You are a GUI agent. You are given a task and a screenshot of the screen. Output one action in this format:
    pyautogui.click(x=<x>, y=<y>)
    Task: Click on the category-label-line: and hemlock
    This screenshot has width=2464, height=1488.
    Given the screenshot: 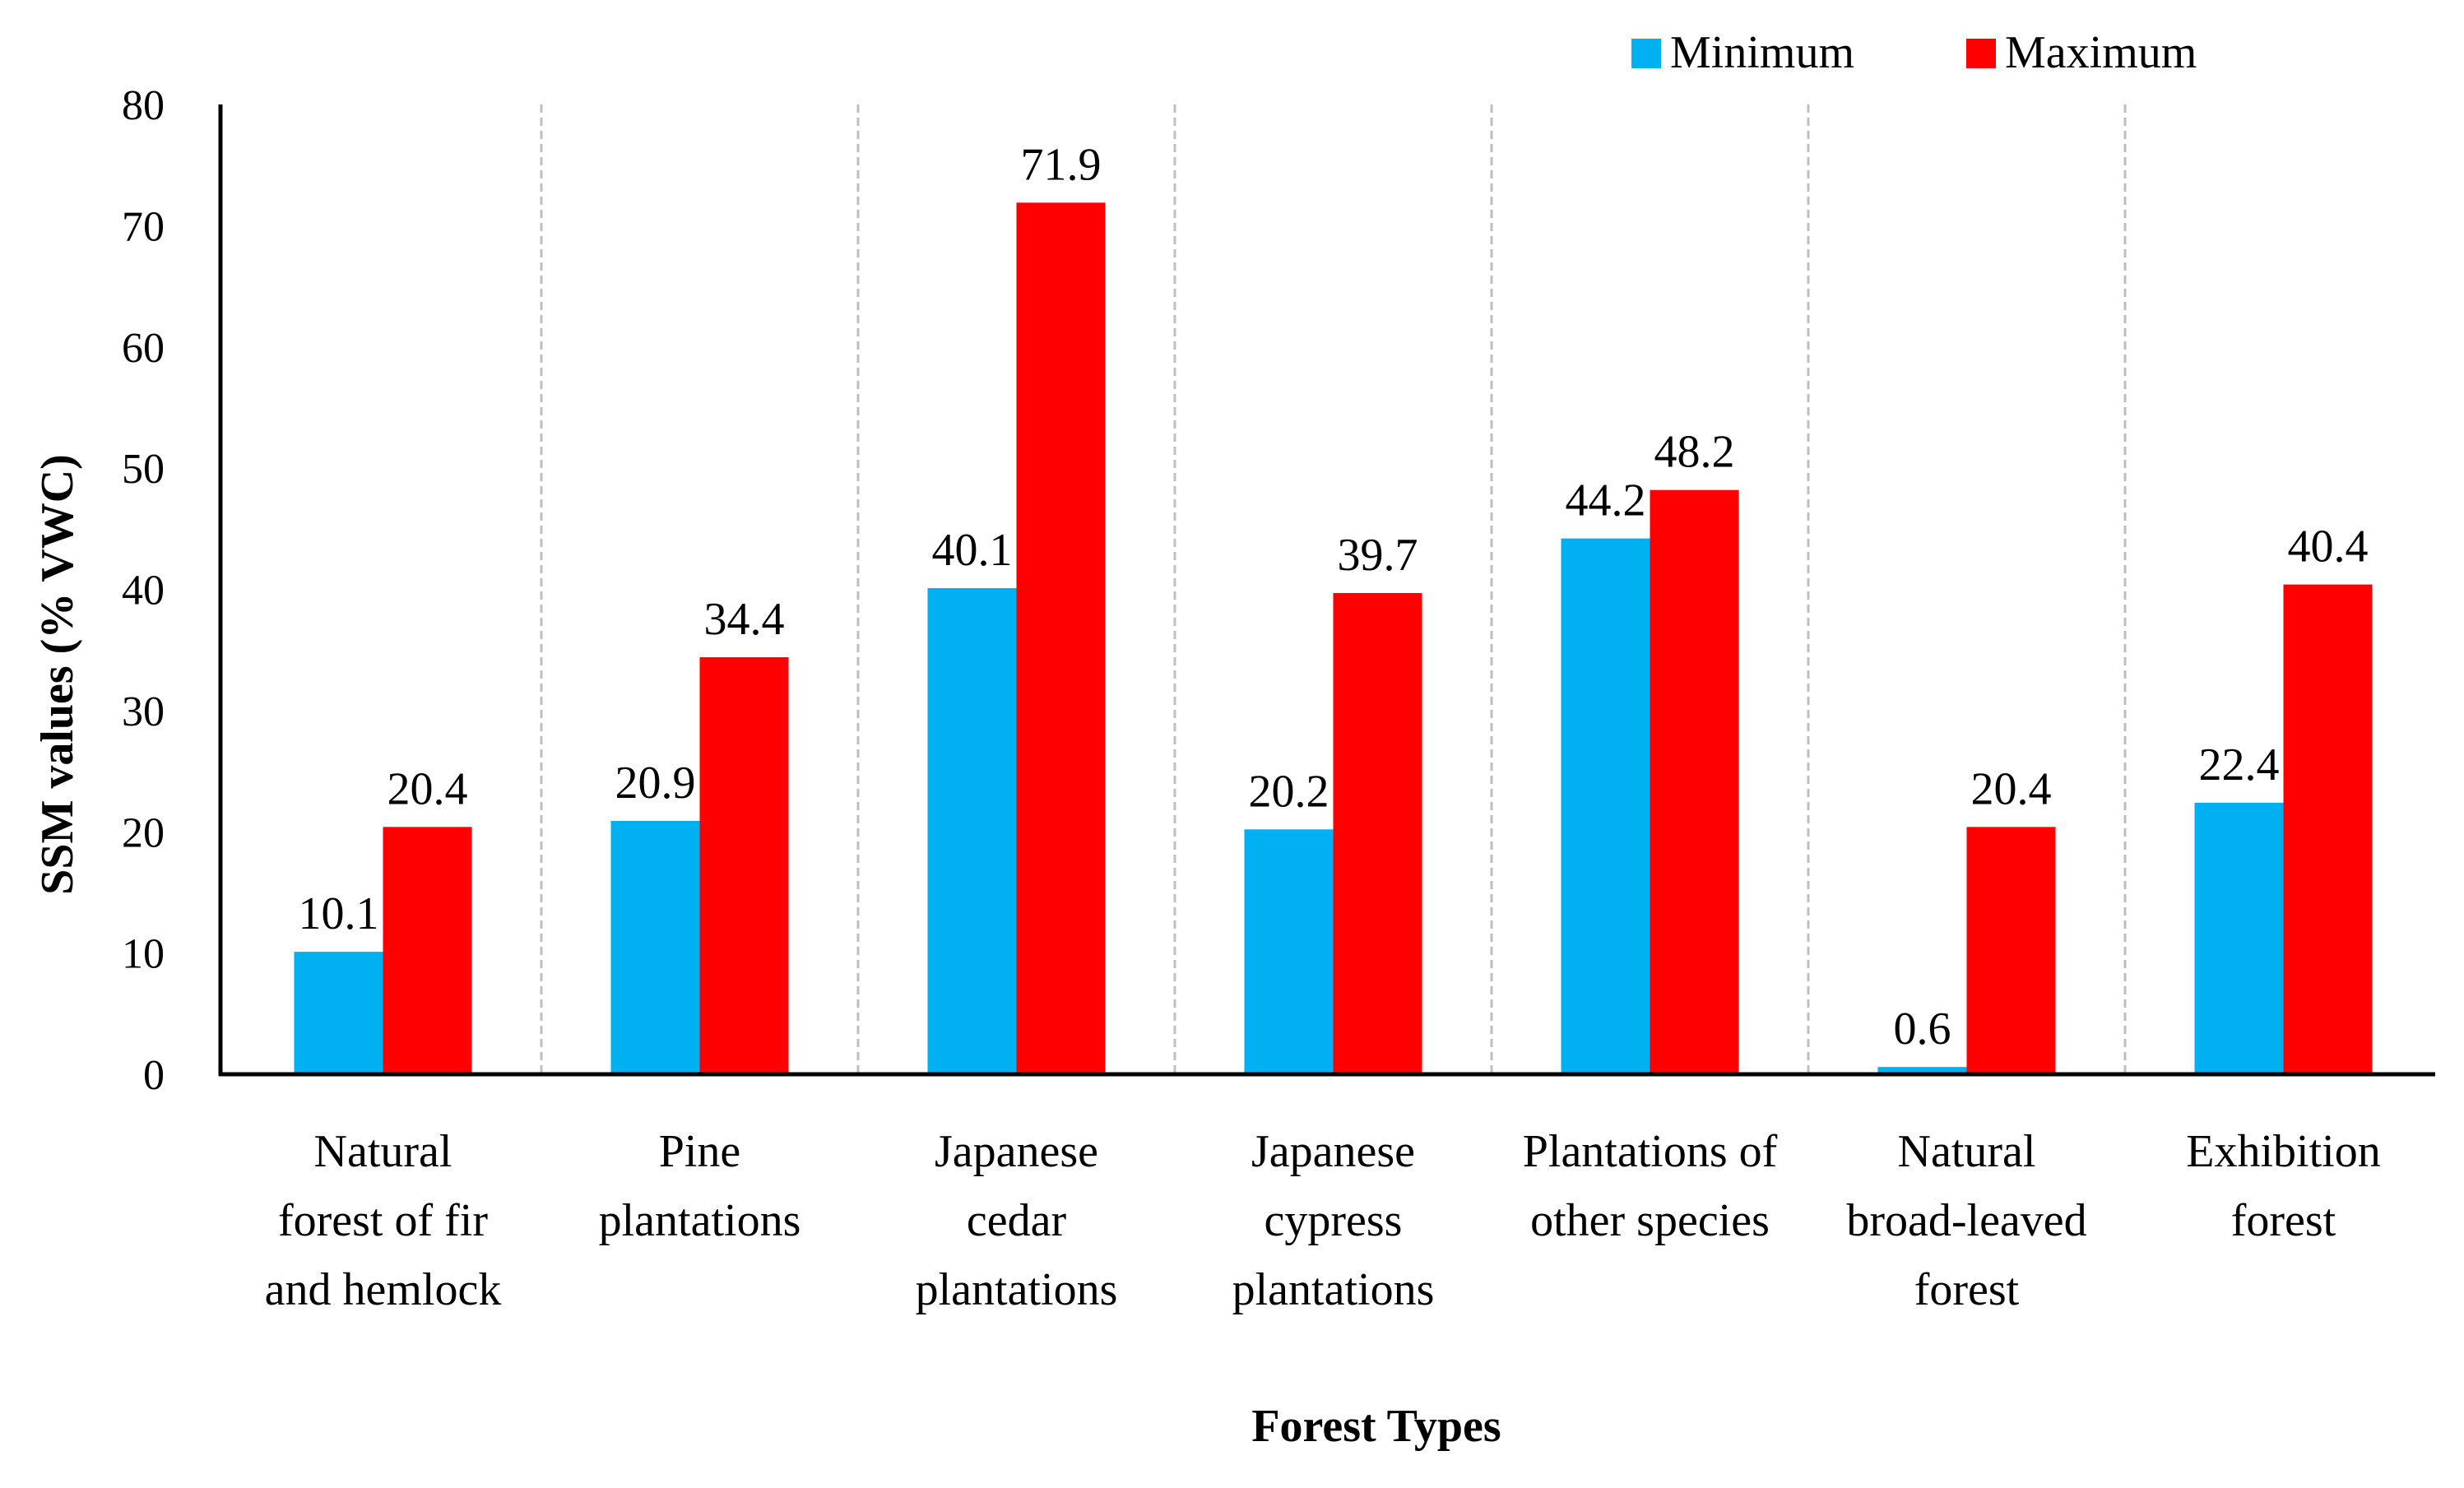 What is the action you would take?
    pyautogui.click(x=383, y=1289)
    